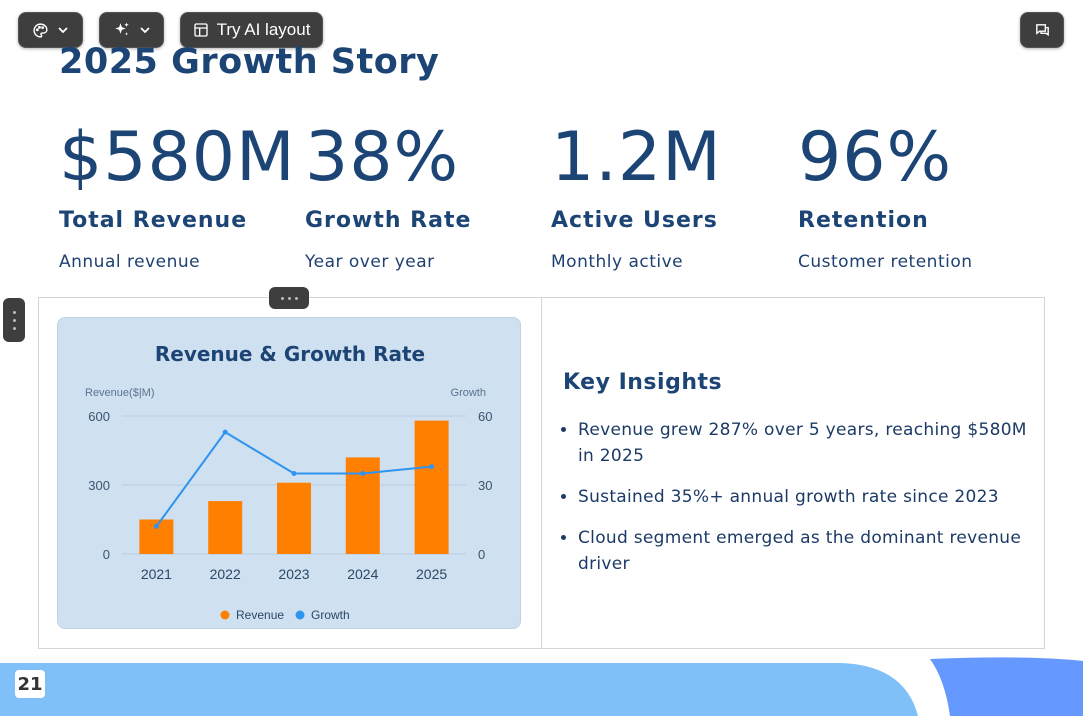  I want to click on y2-tick-label: 0, so click(481, 554).